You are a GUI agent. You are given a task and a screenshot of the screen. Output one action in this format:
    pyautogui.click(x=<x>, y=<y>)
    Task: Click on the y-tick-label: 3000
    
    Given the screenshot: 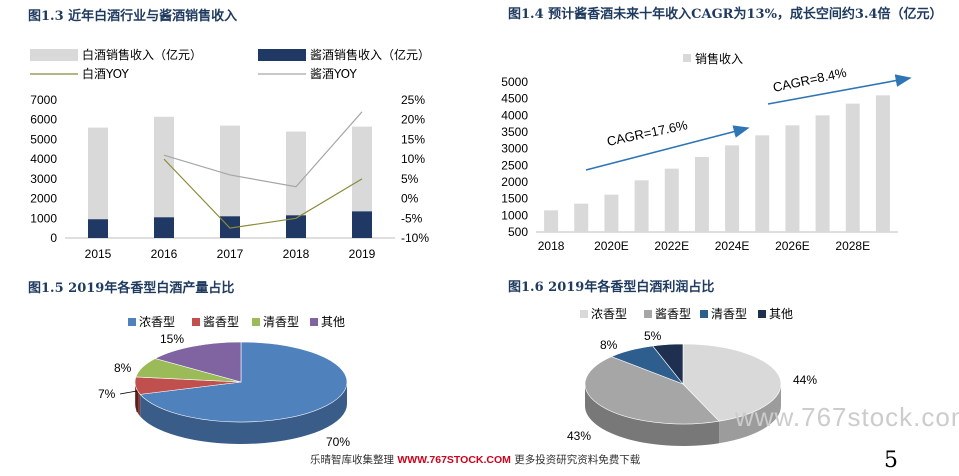 What is the action you would take?
    pyautogui.click(x=514, y=149)
    